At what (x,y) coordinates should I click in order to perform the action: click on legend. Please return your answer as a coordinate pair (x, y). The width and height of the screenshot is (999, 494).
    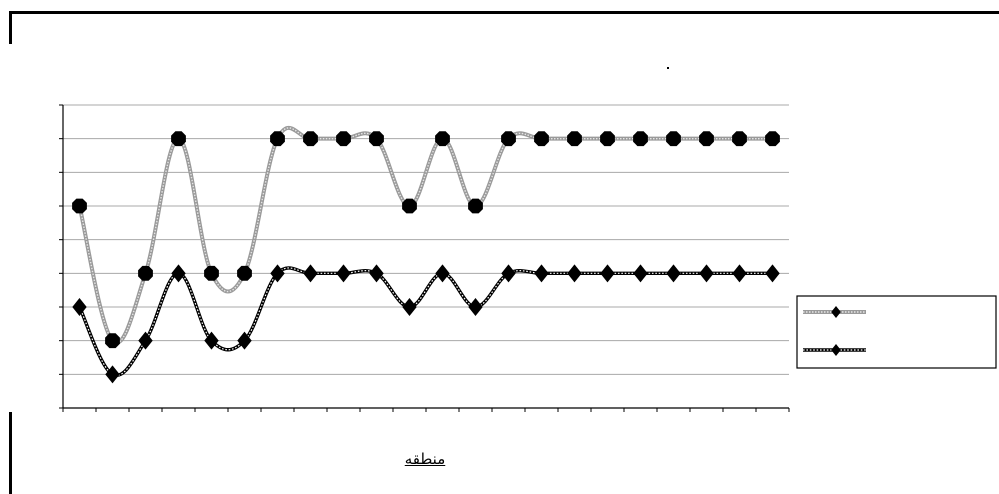
    Looking at the image, I should click on (896, 332).